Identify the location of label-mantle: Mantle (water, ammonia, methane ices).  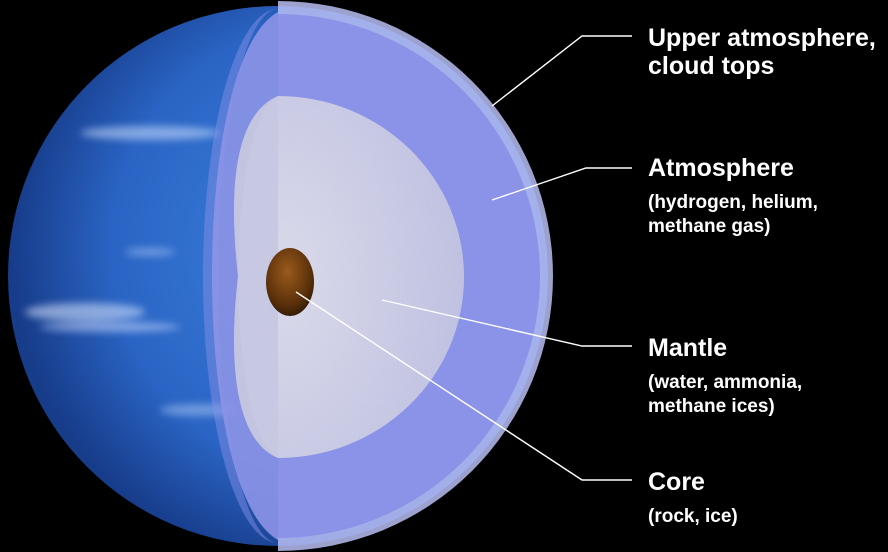
(725, 376).